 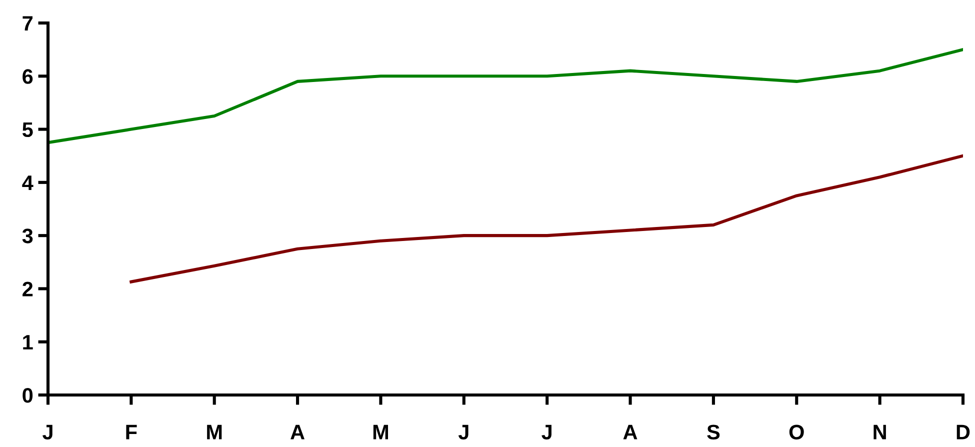 I want to click on y-tick-label: 3, so click(x=27, y=236).